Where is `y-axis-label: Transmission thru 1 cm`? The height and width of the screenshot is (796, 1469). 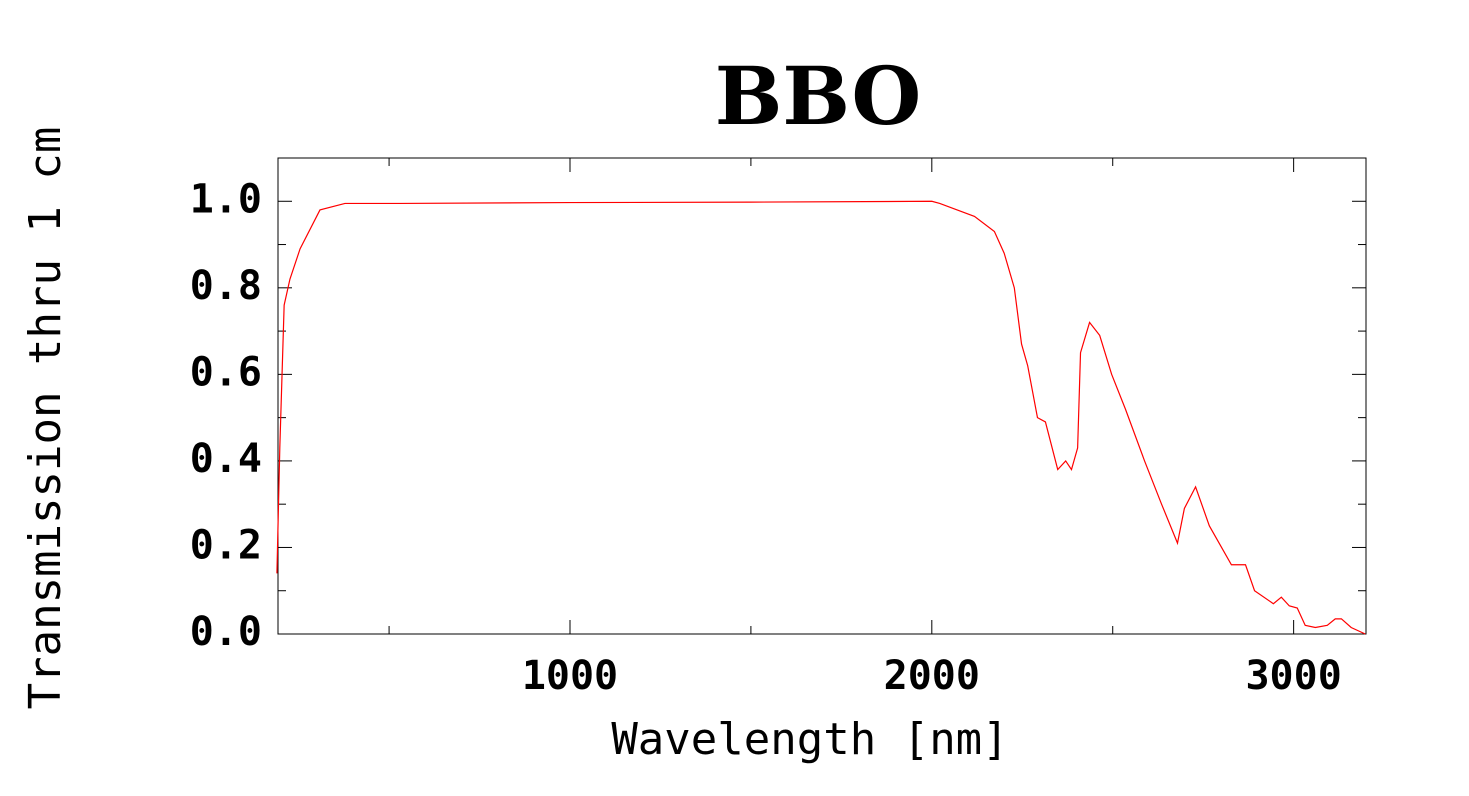
y-axis-label: Transmission thru 1 cm is located at coordinates (45, 418).